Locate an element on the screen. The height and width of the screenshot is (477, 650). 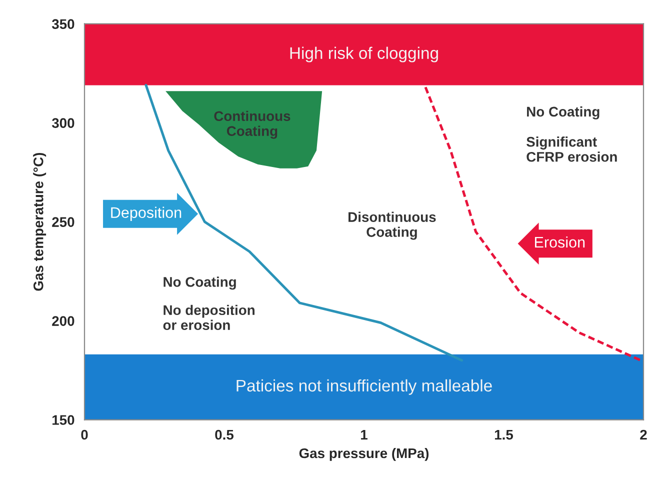
x-tick-label: 2 is located at coordinates (643, 435).